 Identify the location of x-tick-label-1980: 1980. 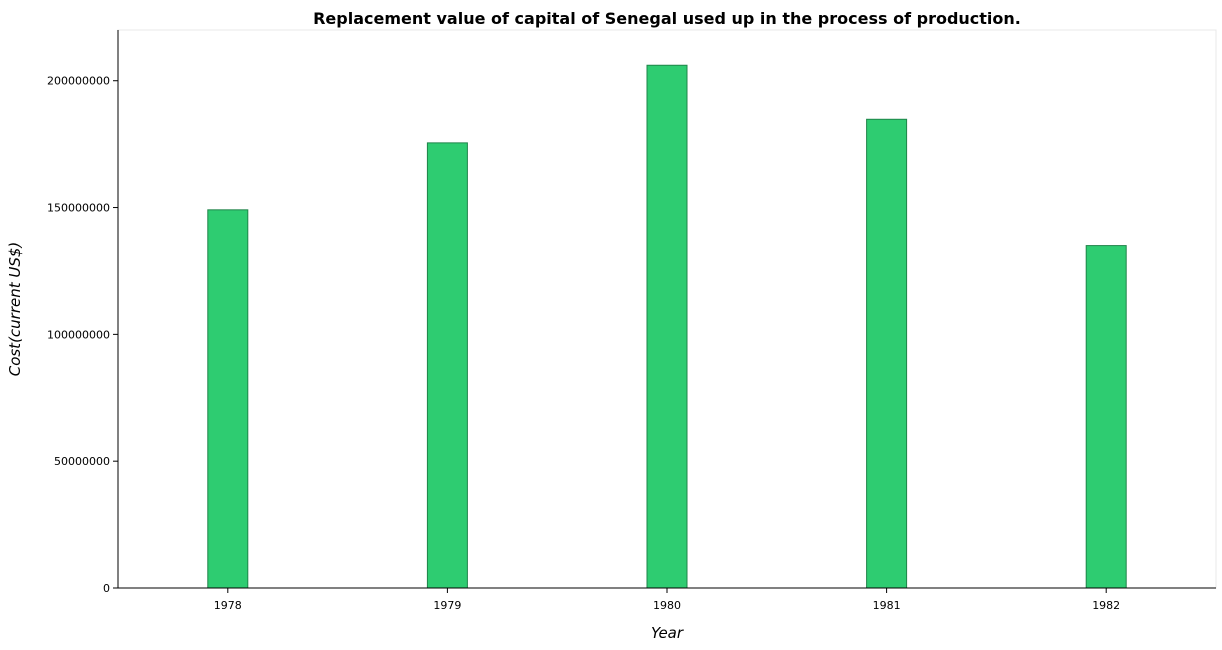
(667, 605).